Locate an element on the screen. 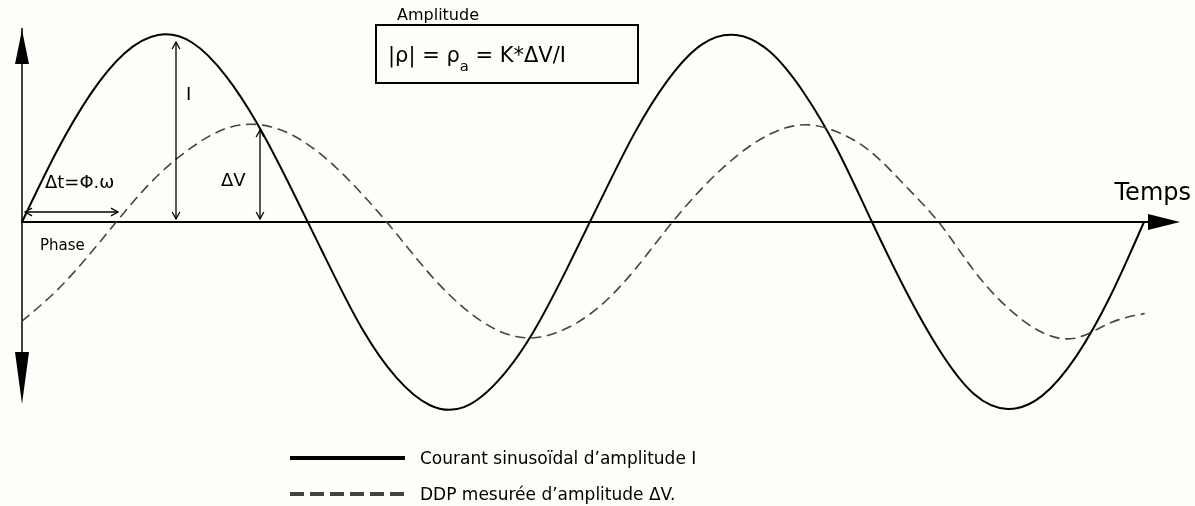 The image size is (1195, 506). text: Courant sinusoïdal d’amplitude I is located at coordinates (558, 458).